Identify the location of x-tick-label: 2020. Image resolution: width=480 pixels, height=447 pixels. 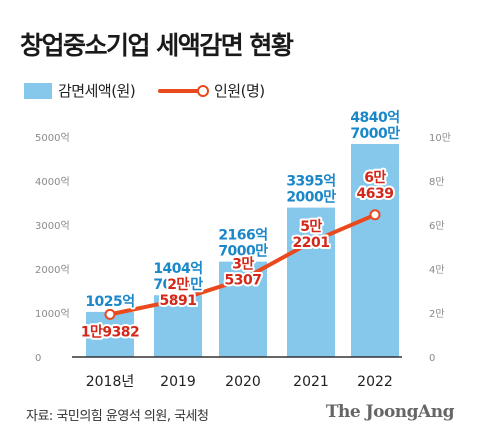
(243, 382).